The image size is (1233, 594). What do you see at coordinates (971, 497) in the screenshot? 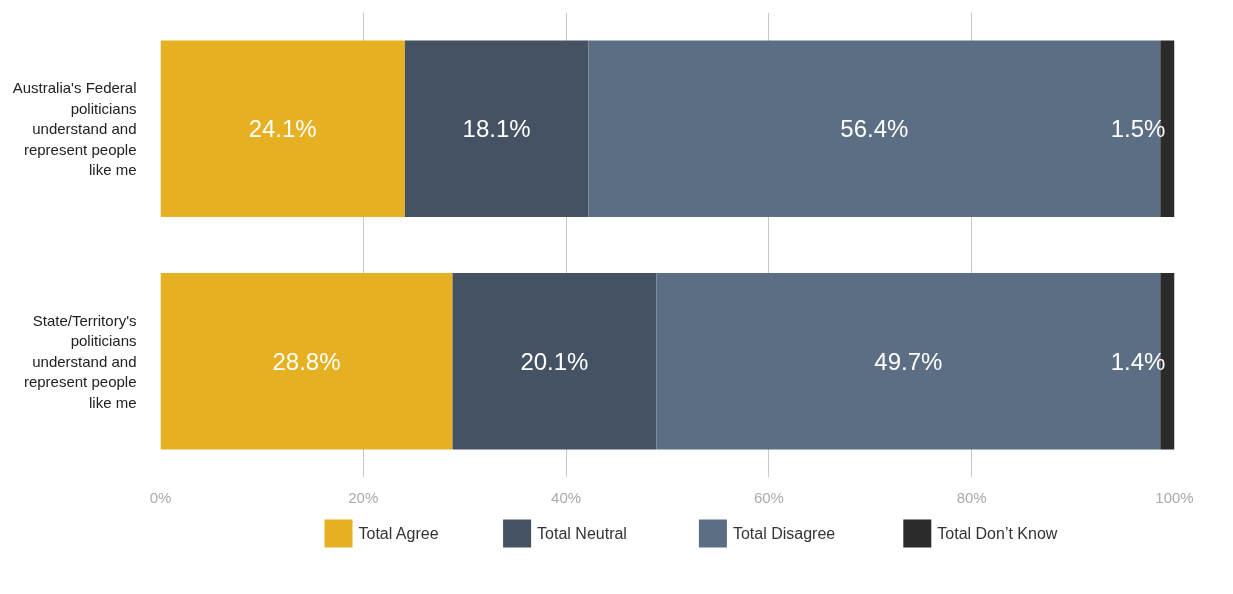
I see `x-tick-label: 80%` at bounding box center [971, 497].